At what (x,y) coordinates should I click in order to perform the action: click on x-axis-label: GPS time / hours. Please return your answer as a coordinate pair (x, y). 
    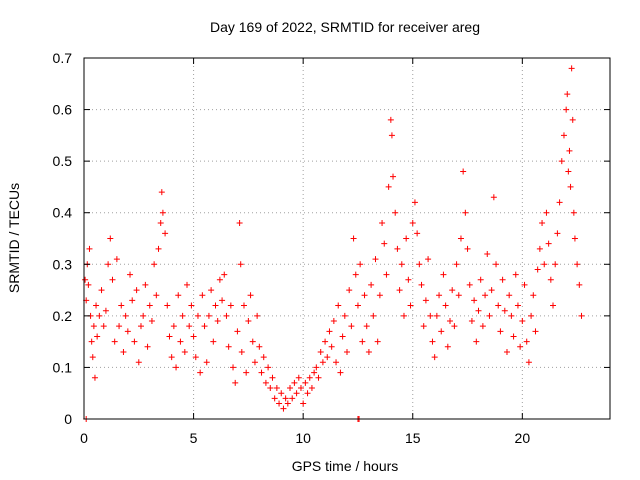
    Looking at the image, I should click on (345, 466).